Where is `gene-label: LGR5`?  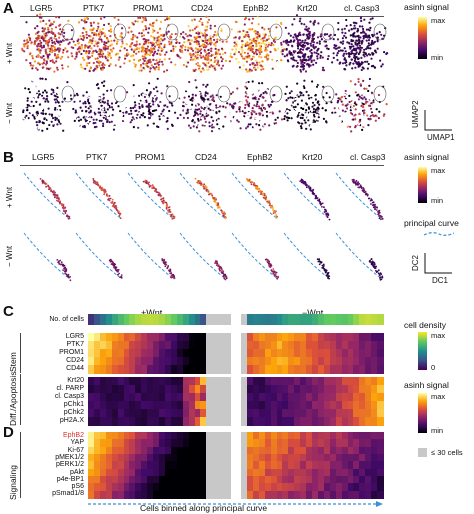 gene-label: LGR5 is located at coordinates (74, 336).